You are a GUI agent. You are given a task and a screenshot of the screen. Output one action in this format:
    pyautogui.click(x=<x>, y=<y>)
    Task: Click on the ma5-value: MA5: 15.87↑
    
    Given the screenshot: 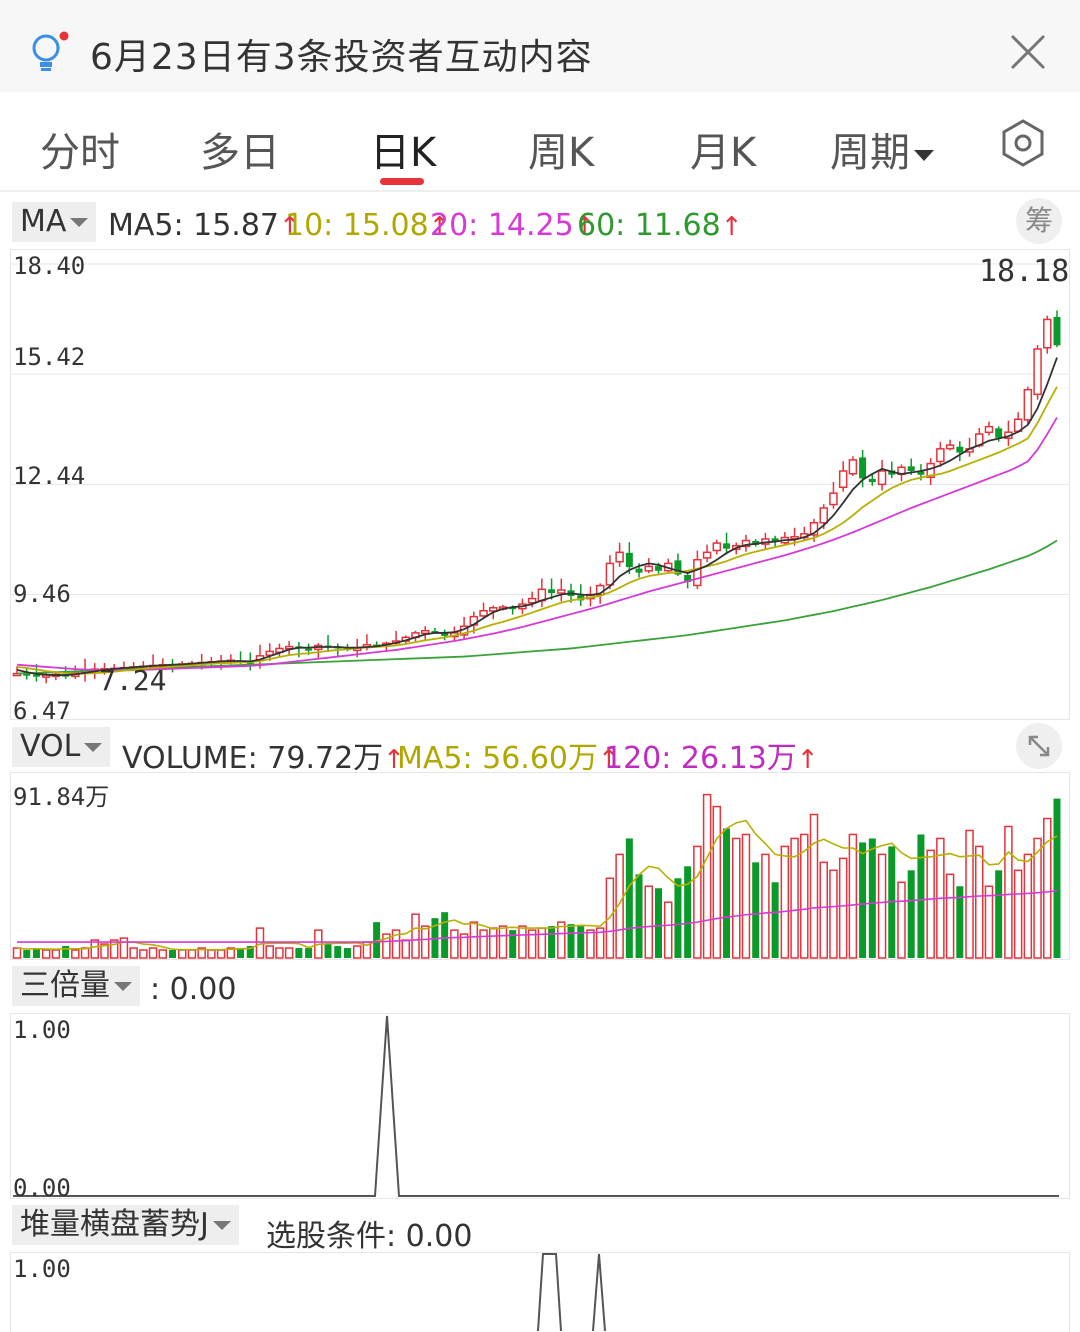 What is the action you would take?
    pyautogui.click(x=204, y=225)
    